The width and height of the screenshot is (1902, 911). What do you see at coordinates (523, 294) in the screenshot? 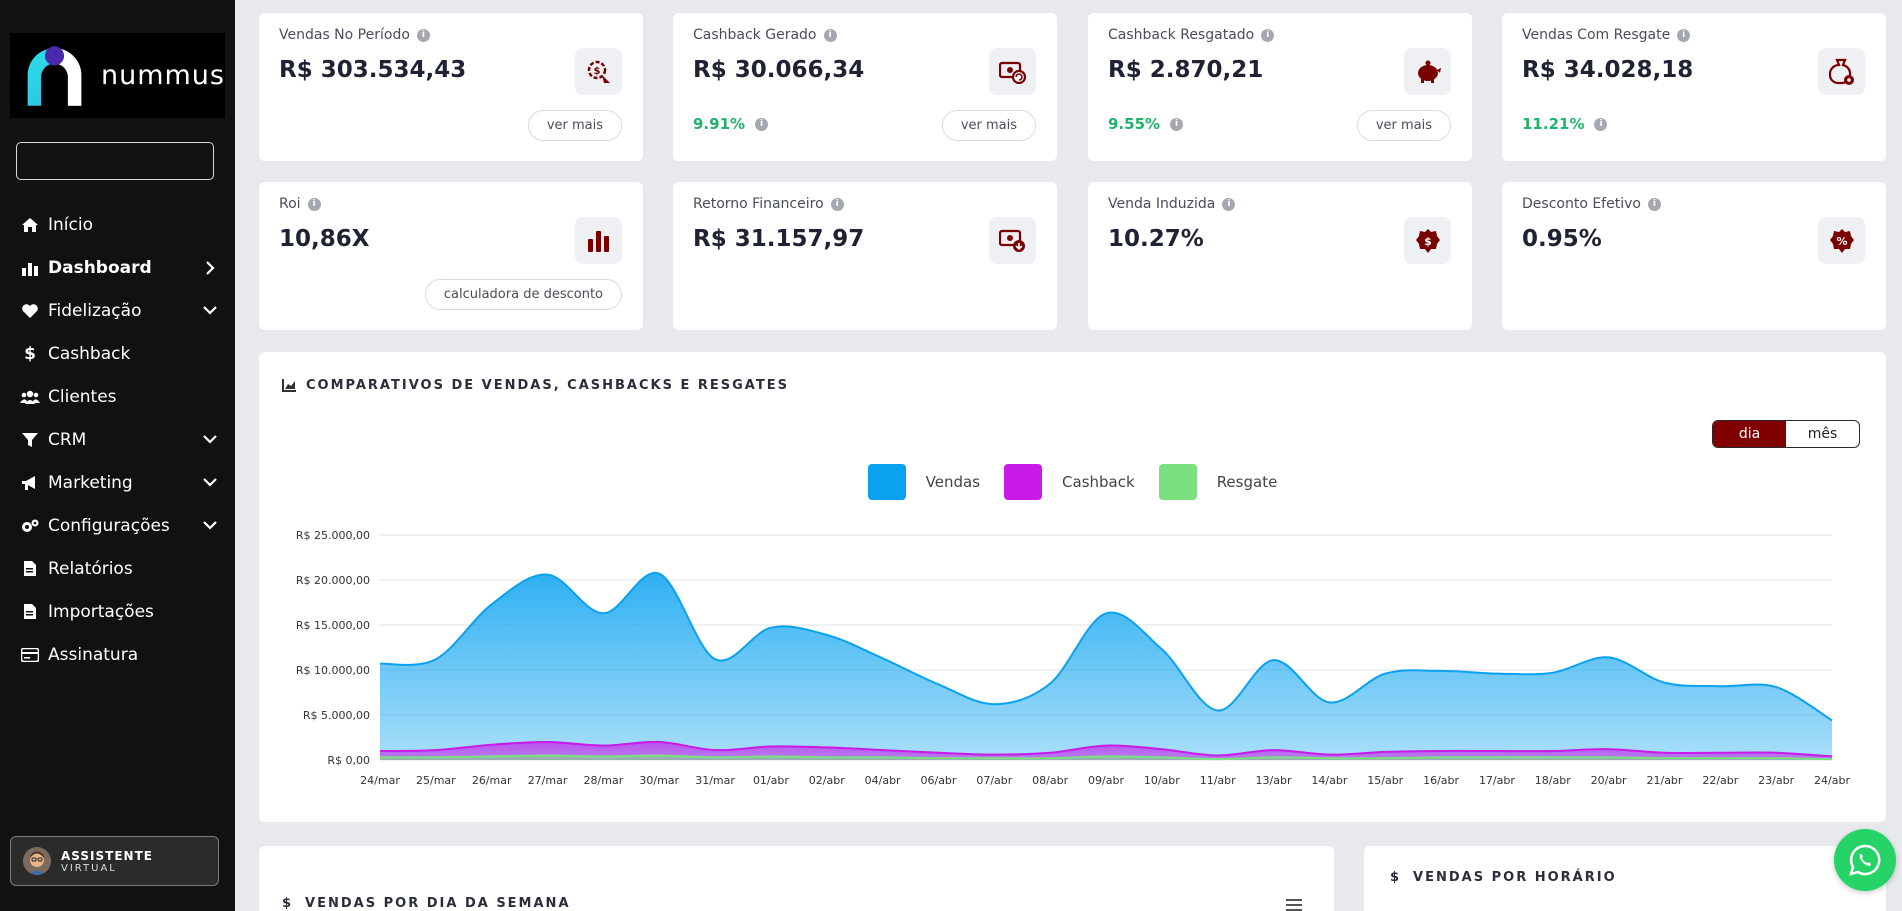
I see `kpi-action-button: calculadora de desconto` at bounding box center [523, 294].